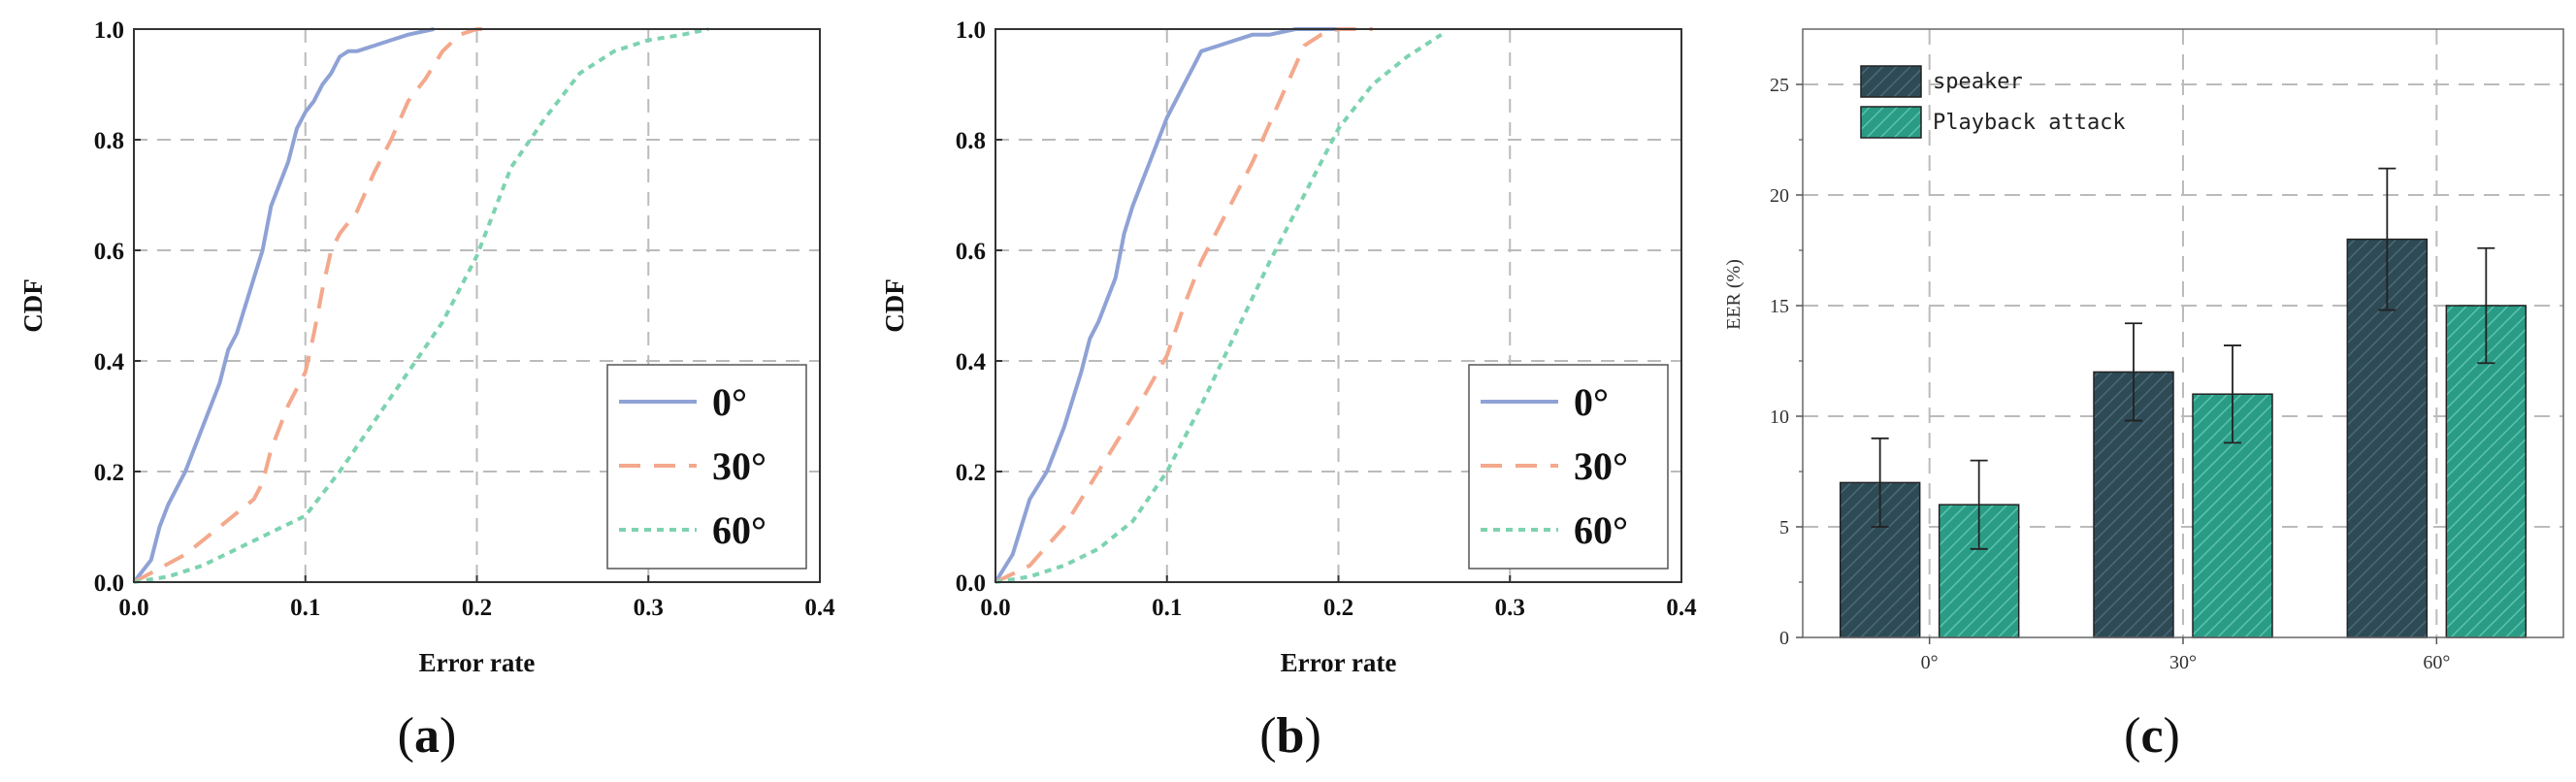  I want to click on panel-caption-letter: c, so click(2152, 736).